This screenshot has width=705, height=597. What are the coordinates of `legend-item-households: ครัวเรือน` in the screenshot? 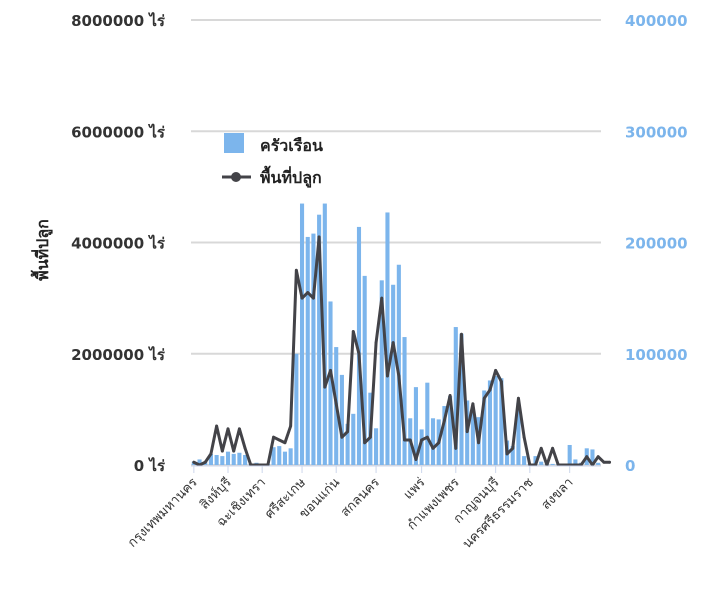 It's located at (273, 144).